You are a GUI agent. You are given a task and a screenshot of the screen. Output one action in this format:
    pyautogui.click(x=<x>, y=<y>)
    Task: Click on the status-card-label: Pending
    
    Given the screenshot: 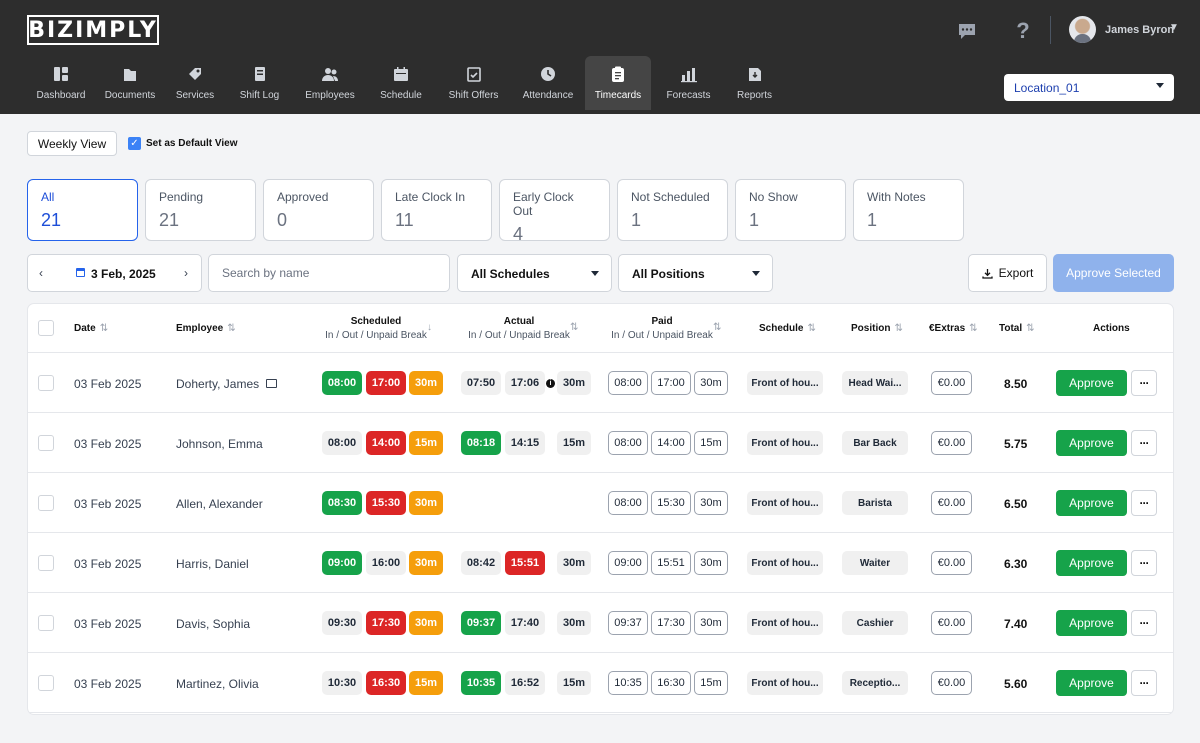 What is the action you would take?
    pyautogui.click(x=181, y=197)
    